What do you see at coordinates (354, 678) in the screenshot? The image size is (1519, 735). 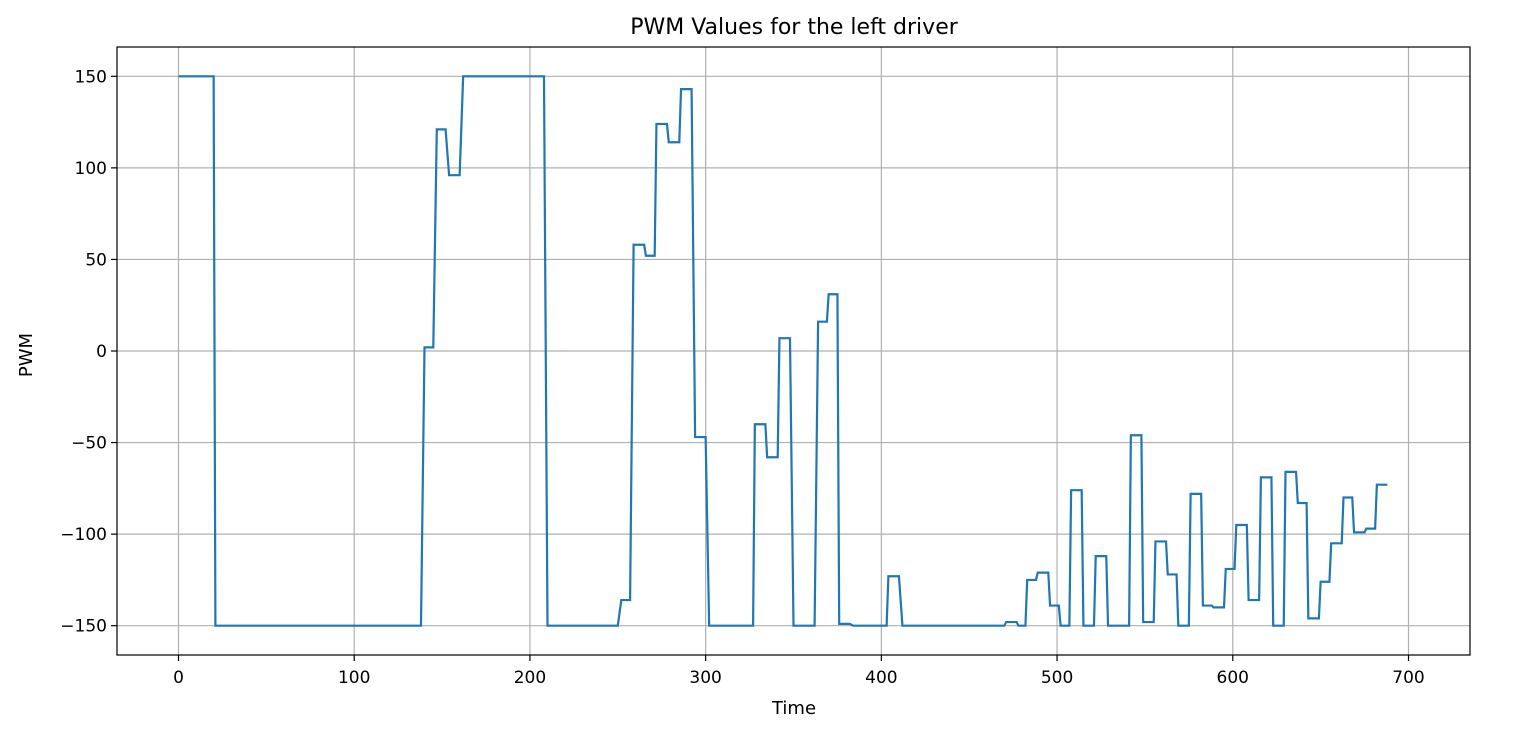 I see `x-tick-label: 100` at bounding box center [354, 678].